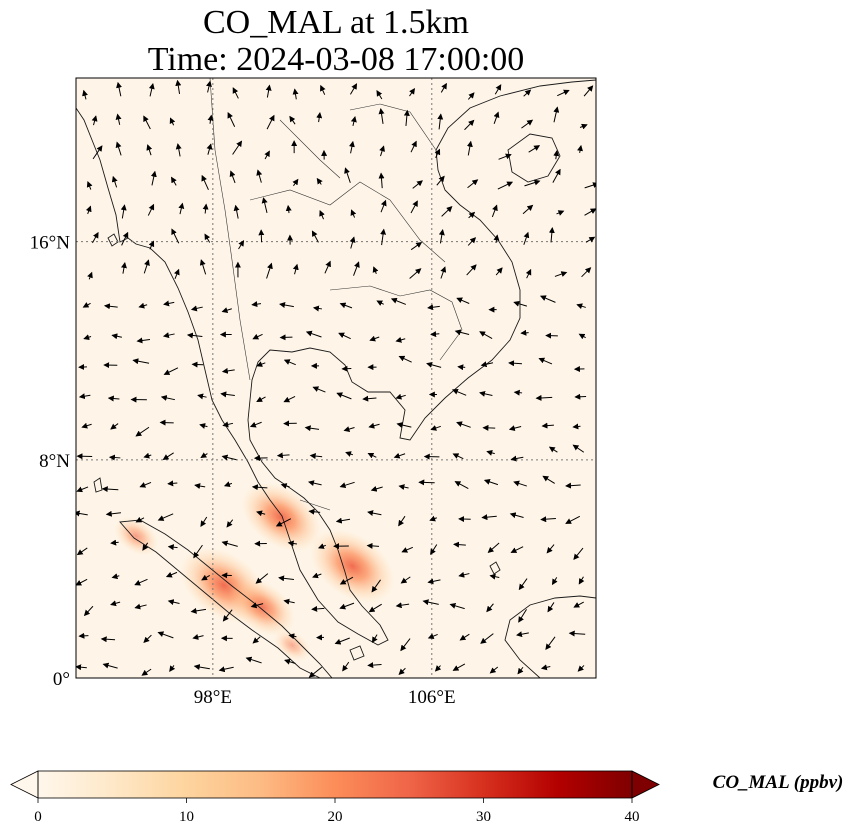  What do you see at coordinates (336, 59) in the screenshot?
I see `map-title-line2: Time: 2024-03-08 17:00:00` at bounding box center [336, 59].